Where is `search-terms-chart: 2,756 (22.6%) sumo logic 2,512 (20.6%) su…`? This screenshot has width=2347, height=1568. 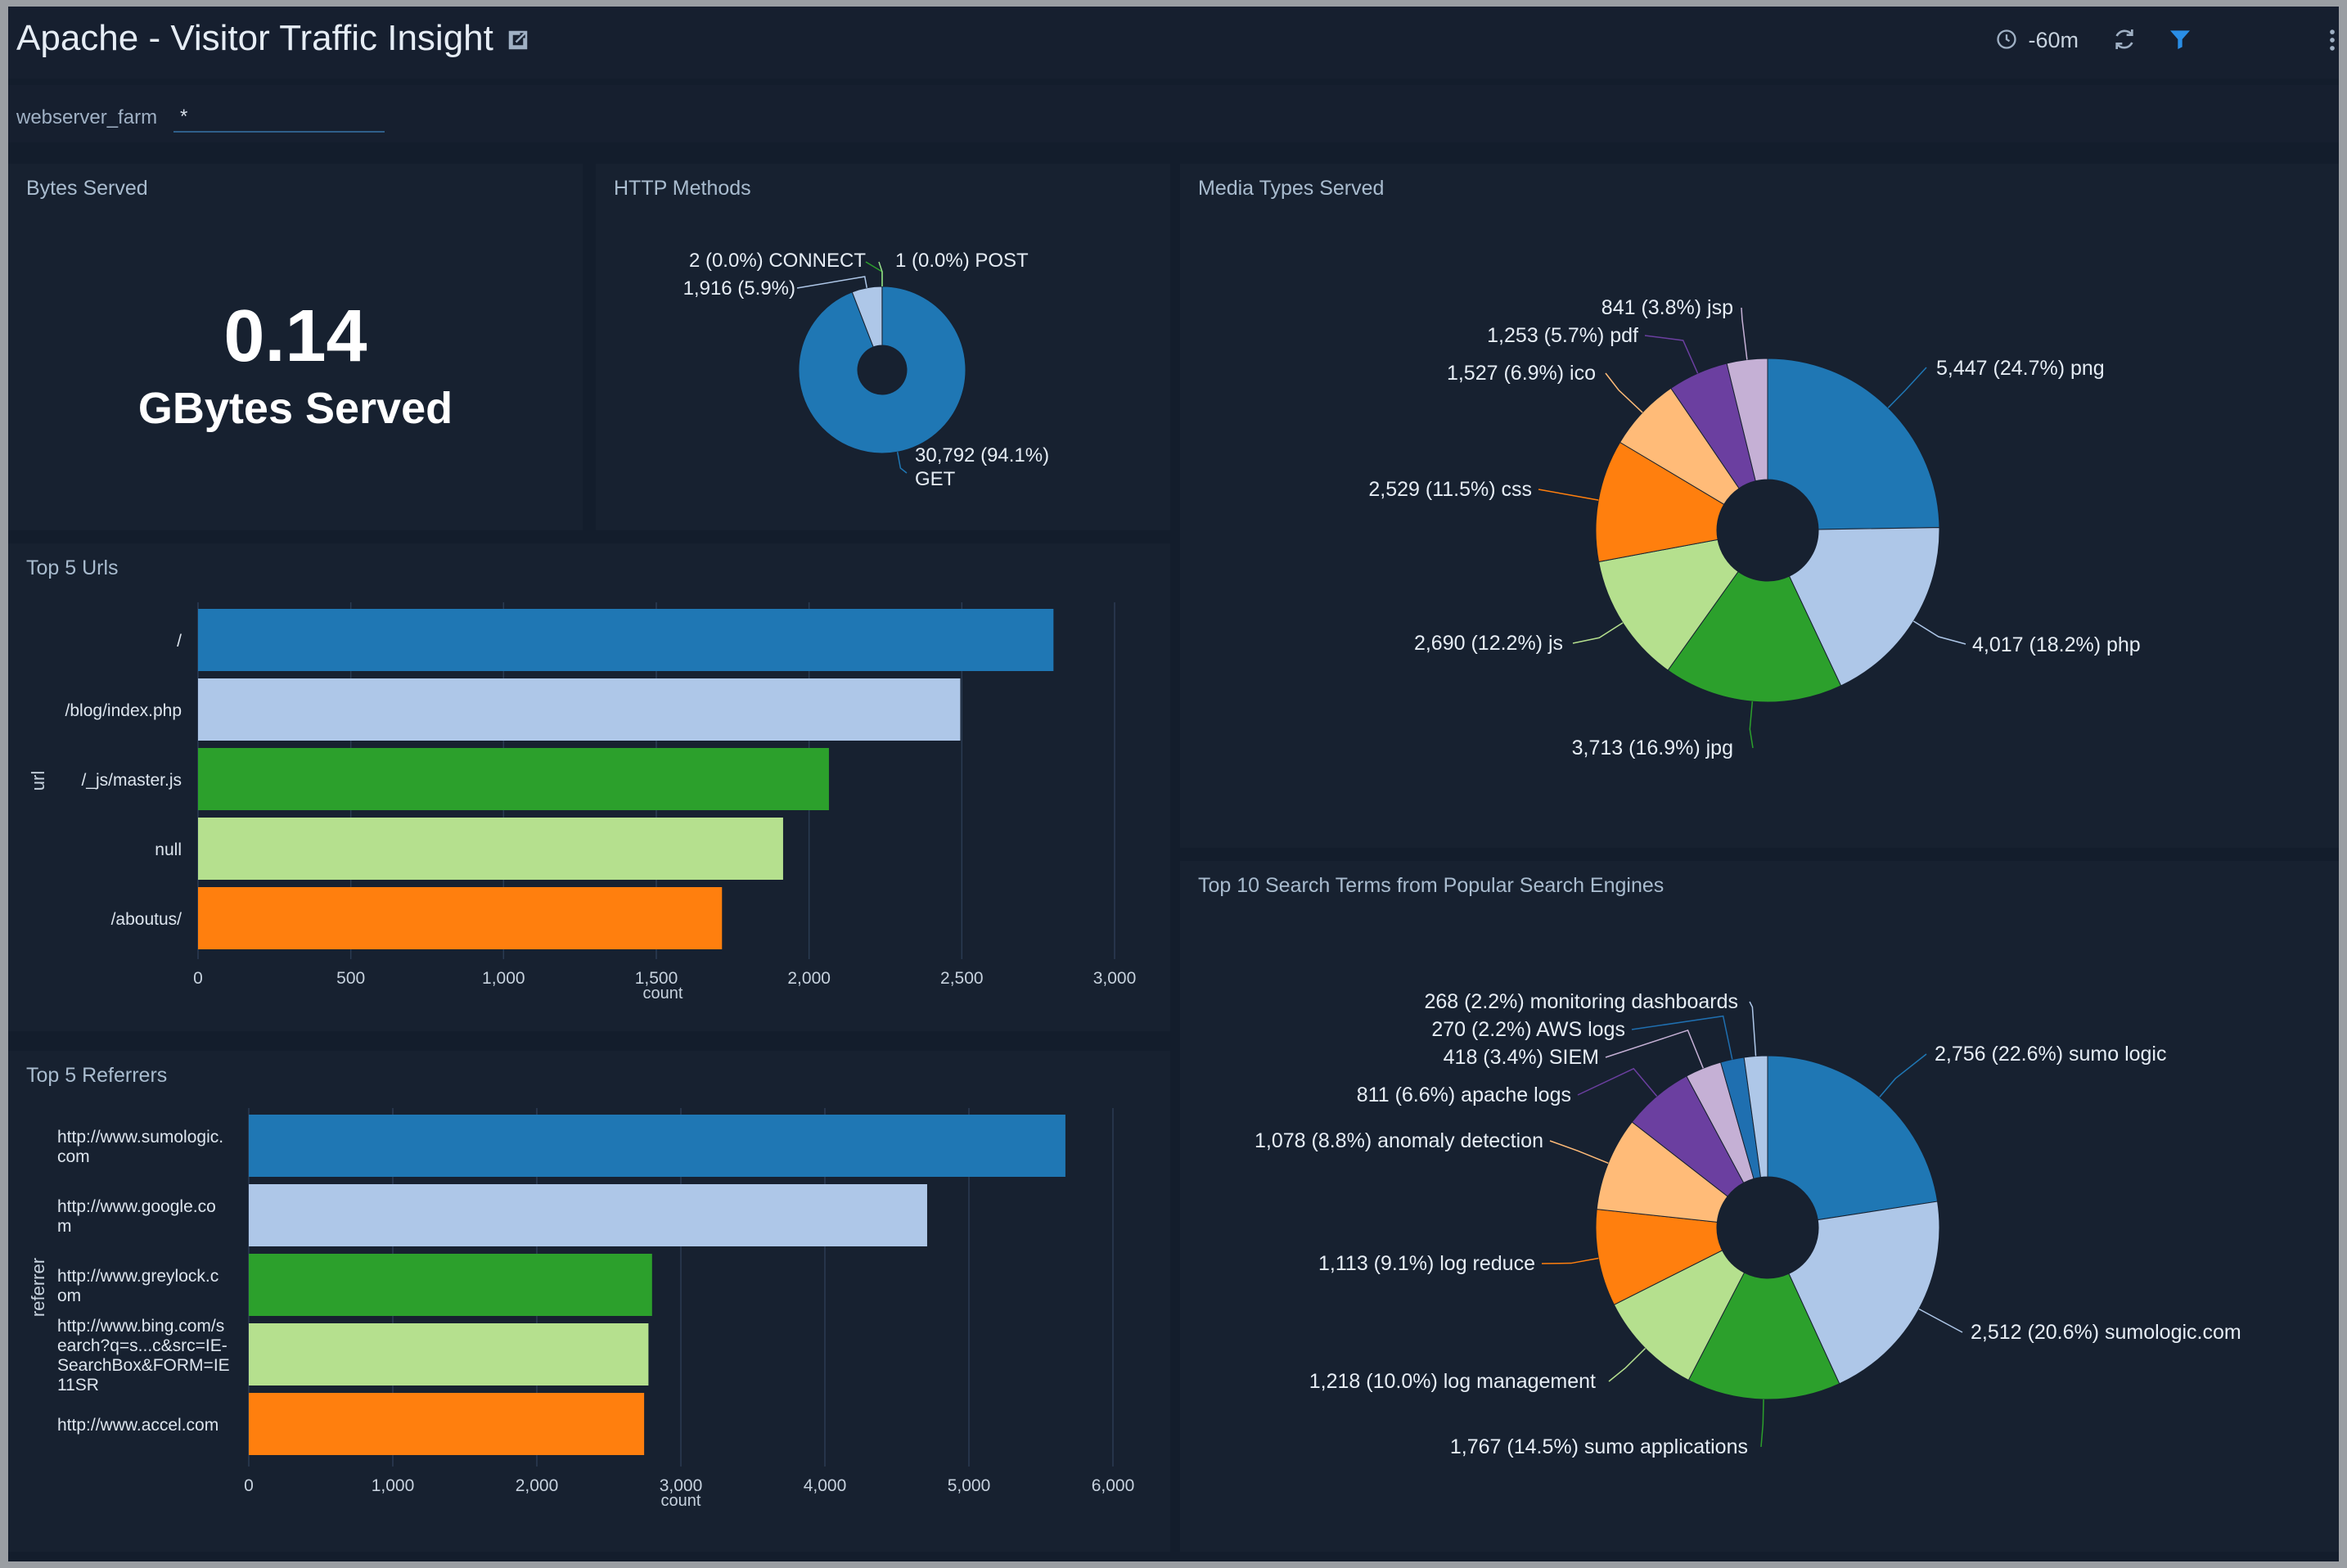
search-terms-chart: 2,756 (22.6%) sumo logic 2,512 (20.6%) su… is located at coordinates (1748, 1224).